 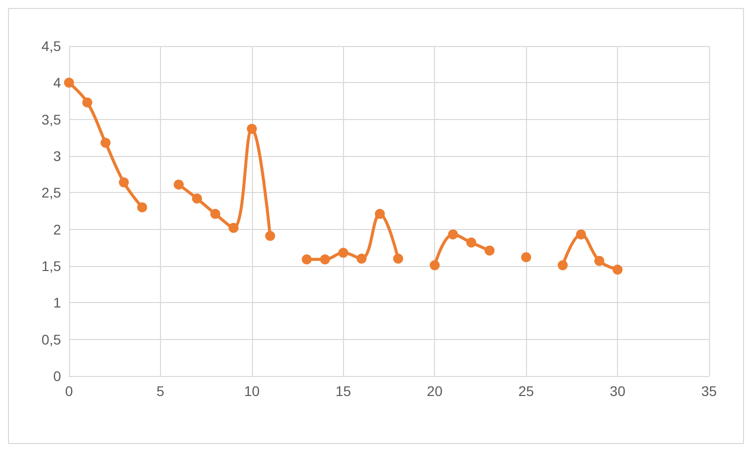 I want to click on y-tick-label: 4,5, so click(x=52, y=46).